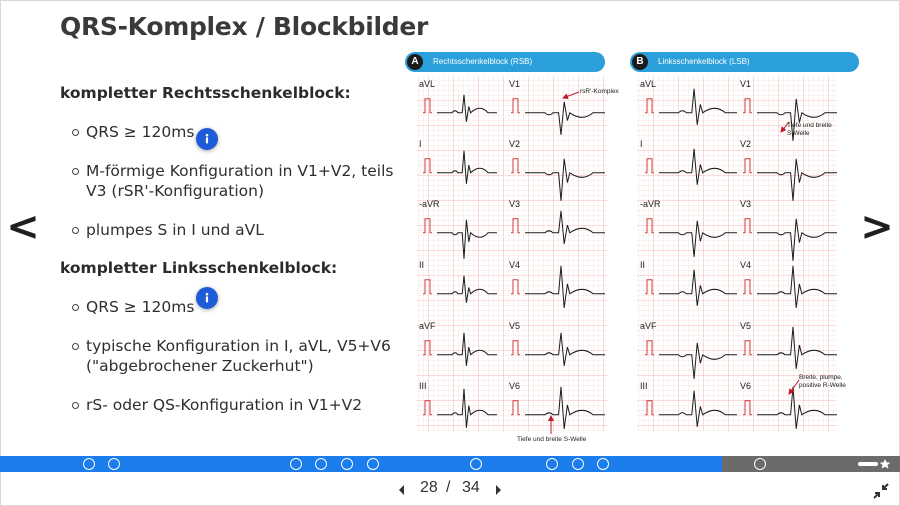 The image size is (900, 506). I want to click on panel-a-letter: A, so click(415, 62).